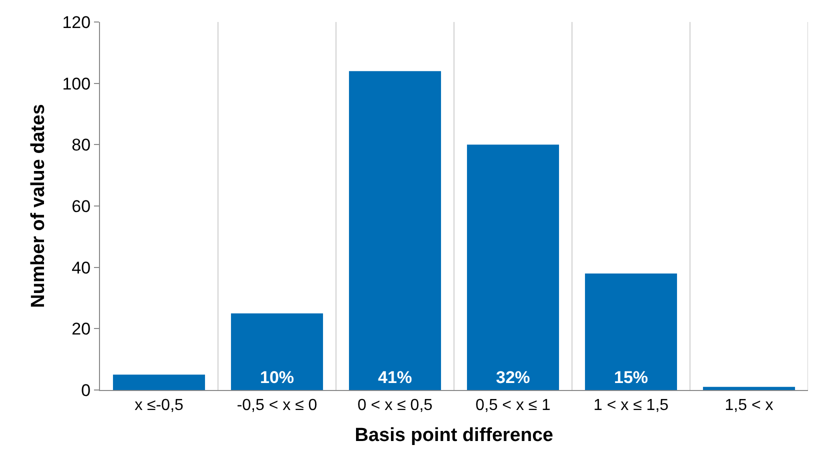  Describe the element at coordinates (81, 206) in the screenshot. I see `y-tick-label: 60` at that location.